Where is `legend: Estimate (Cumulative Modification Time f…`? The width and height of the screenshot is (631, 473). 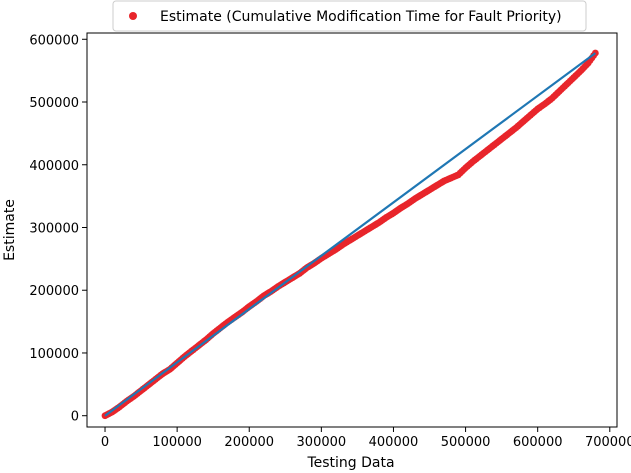
legend: Estimate (Cumulative Modification Time f… is located at coordinates (349, 16).